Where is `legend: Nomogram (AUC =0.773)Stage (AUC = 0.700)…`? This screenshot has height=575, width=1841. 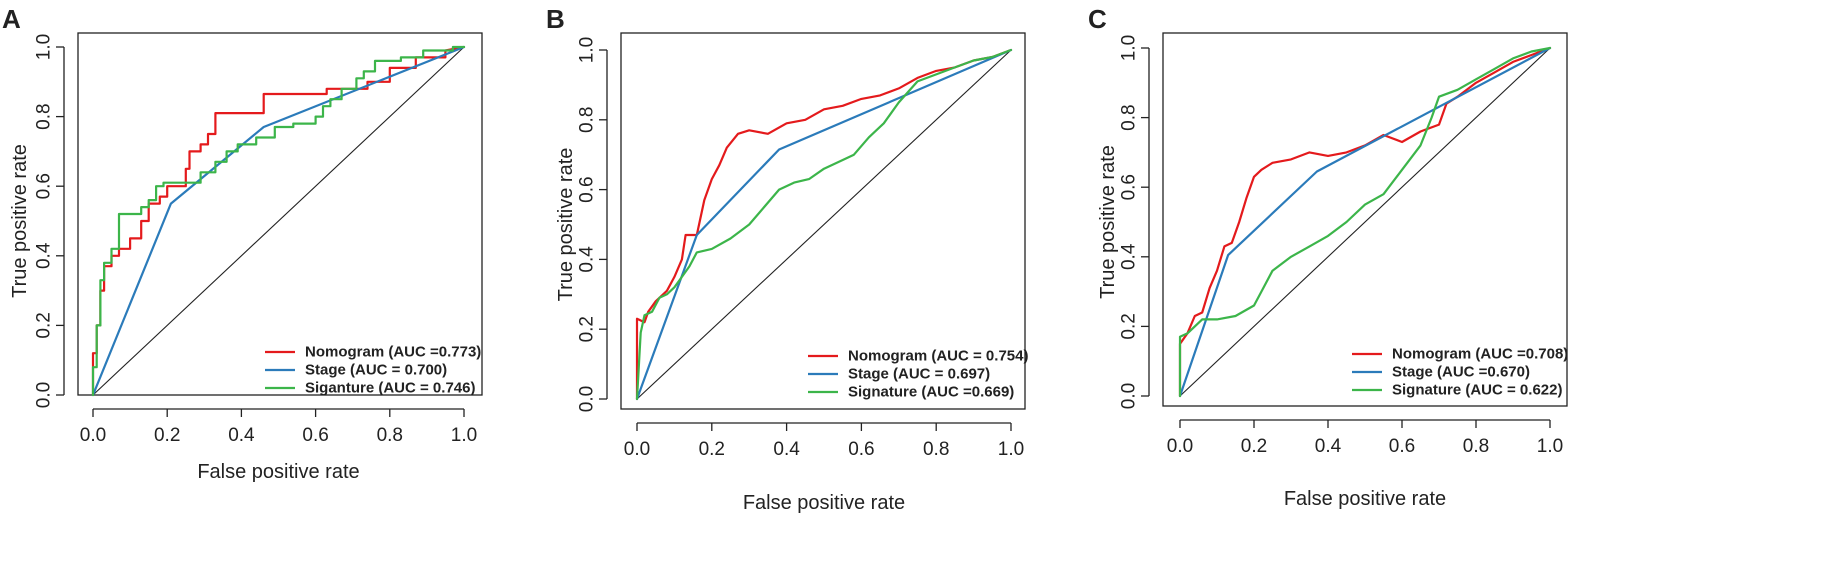
legend: Nomogram (AUC =0.773)Stage (AUC = 0.700)… is located at coordinates (373, 370).